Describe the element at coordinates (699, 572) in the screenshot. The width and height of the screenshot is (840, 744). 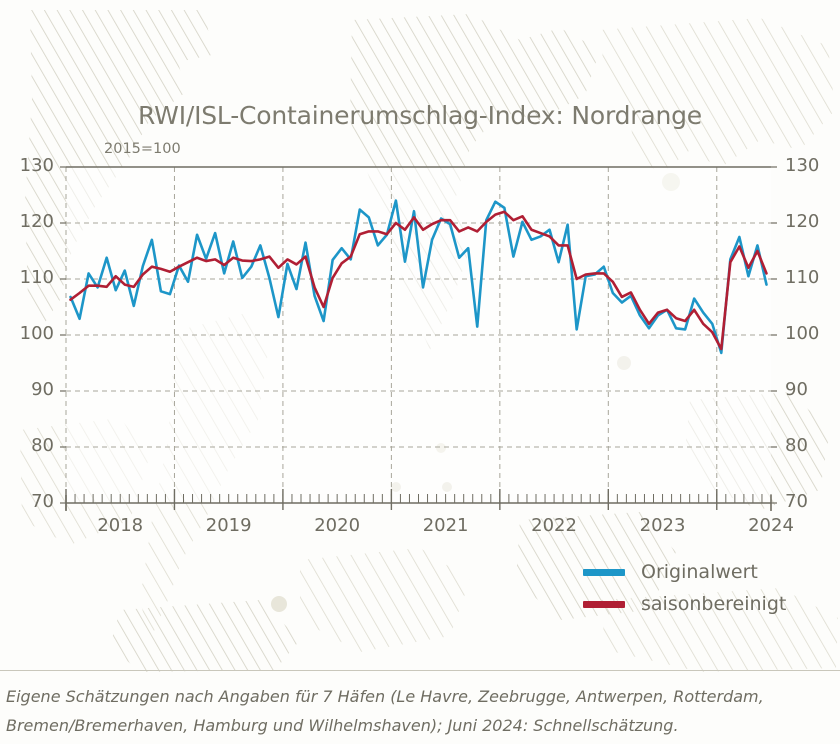
I see `legend-label-originalwert: Originalwert` at that location.